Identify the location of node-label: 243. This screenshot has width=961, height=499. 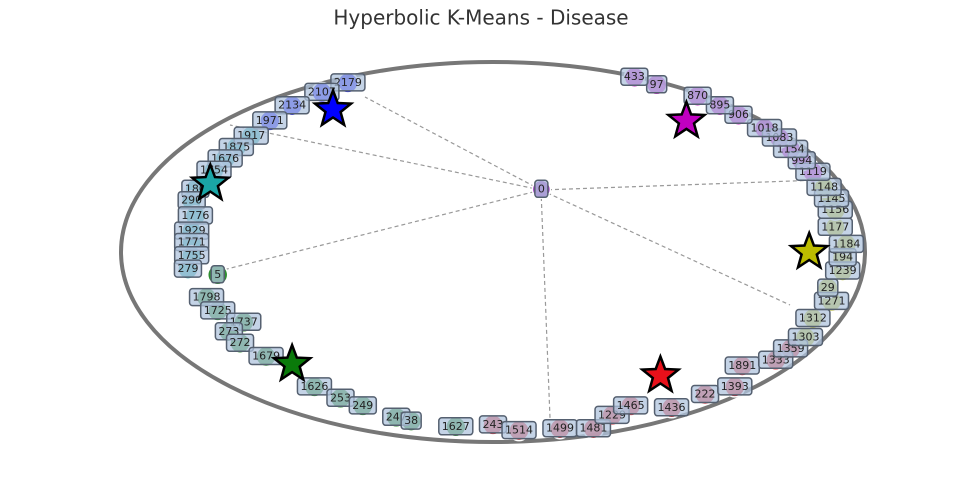
(493, 424).